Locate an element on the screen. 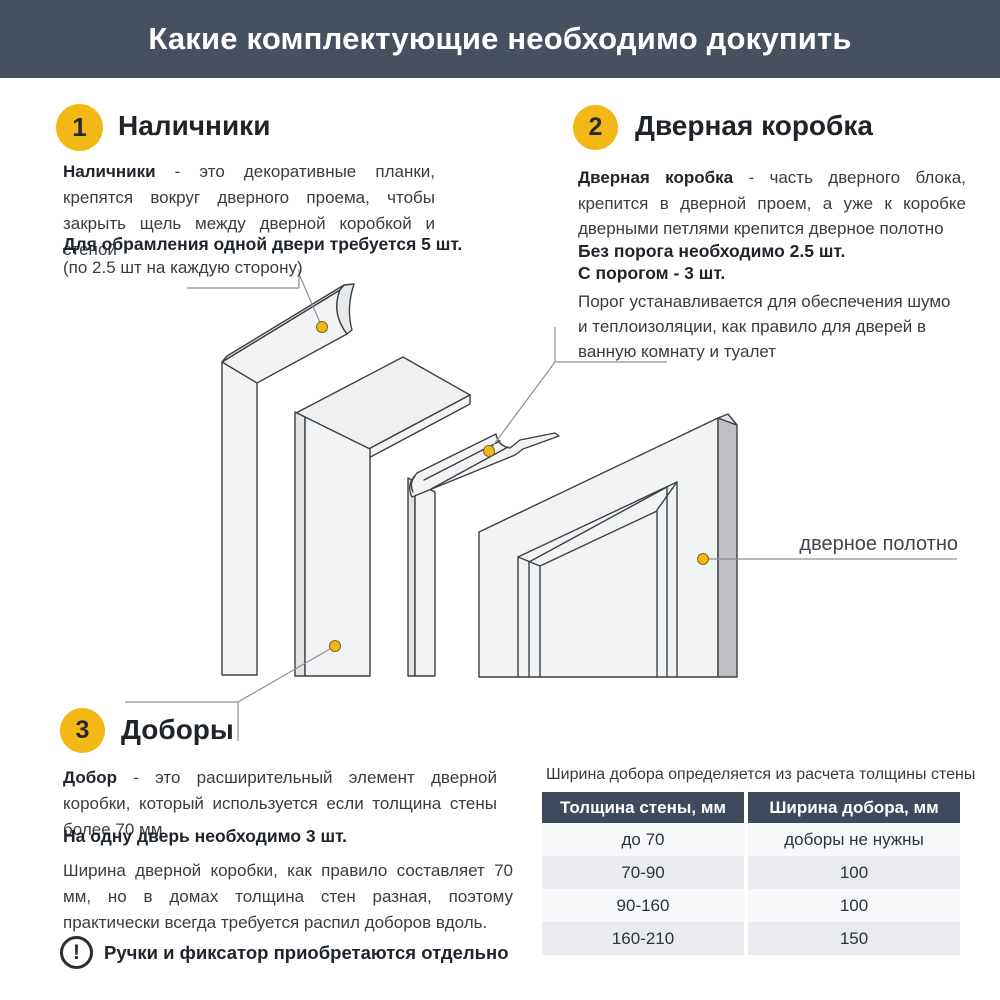 Image resolution: width=1000 pixels, height=1000 pixels. table-row: 70-90 100 is located at coordinates (751, 872).